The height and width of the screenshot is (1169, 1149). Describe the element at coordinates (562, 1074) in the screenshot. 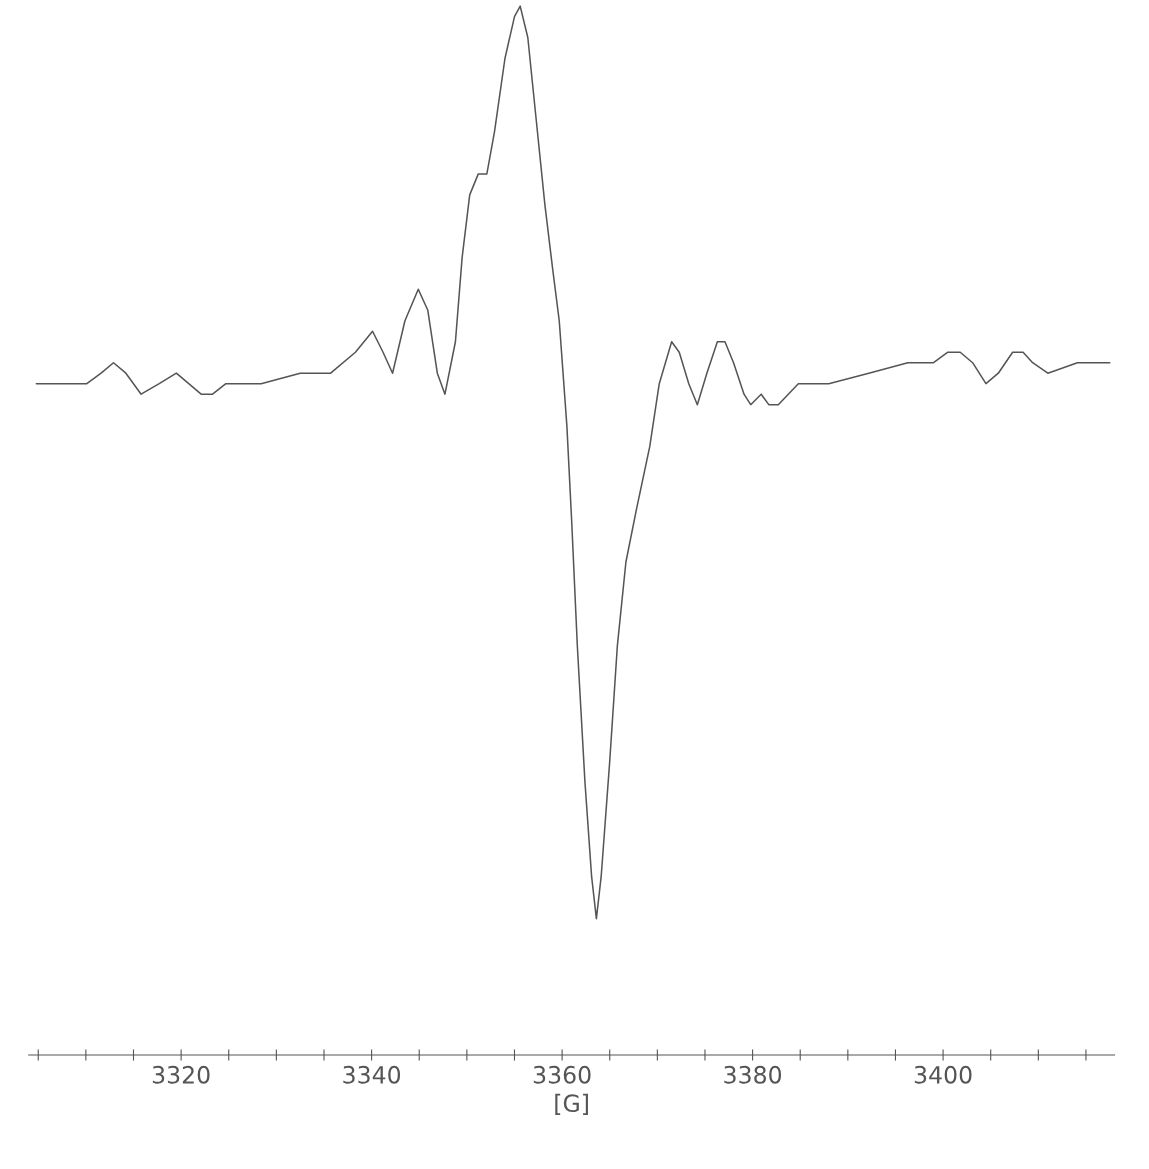

I see `x-tick-label: 3360` at that location.